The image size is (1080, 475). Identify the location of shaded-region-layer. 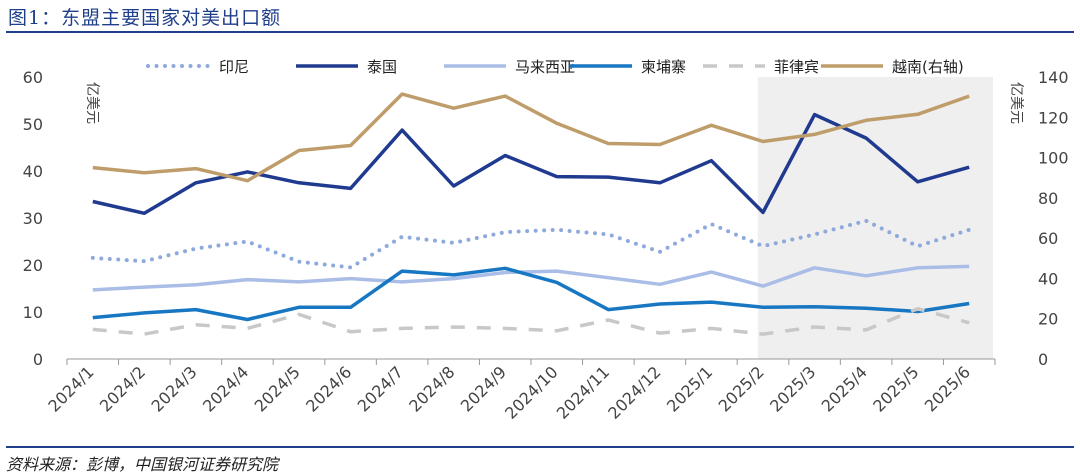
(875, 218).